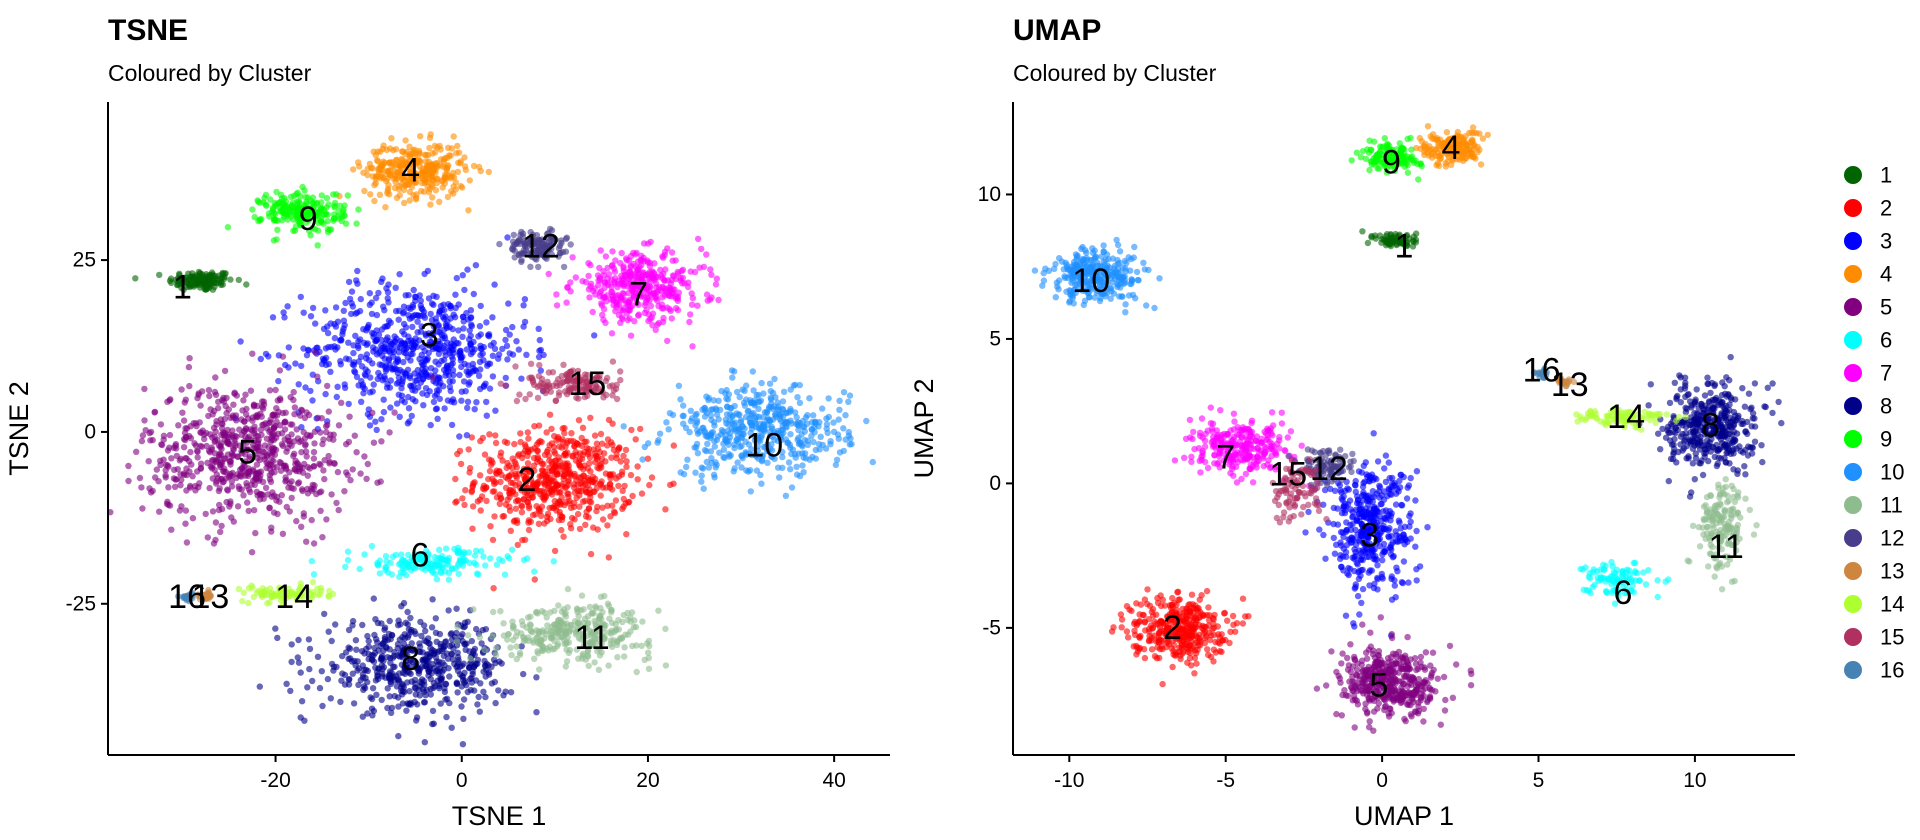  I want to click on cluster-1-point, so click(1382, 239).